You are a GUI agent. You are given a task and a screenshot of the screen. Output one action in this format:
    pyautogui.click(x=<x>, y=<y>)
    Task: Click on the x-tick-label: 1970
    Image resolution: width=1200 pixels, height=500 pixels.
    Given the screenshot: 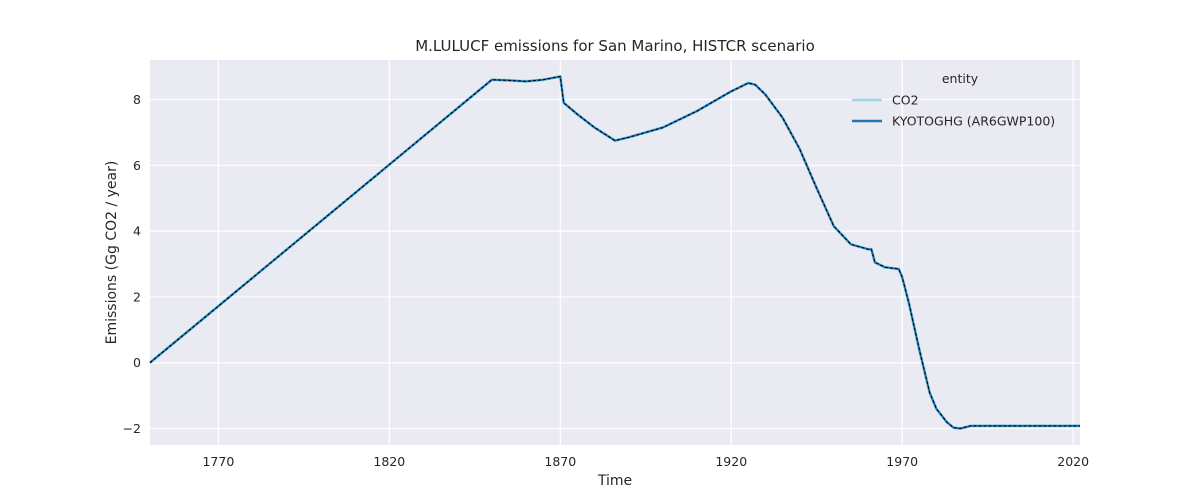 What is the action you would take?
    pyautogui.click(x=902, y=461)
    